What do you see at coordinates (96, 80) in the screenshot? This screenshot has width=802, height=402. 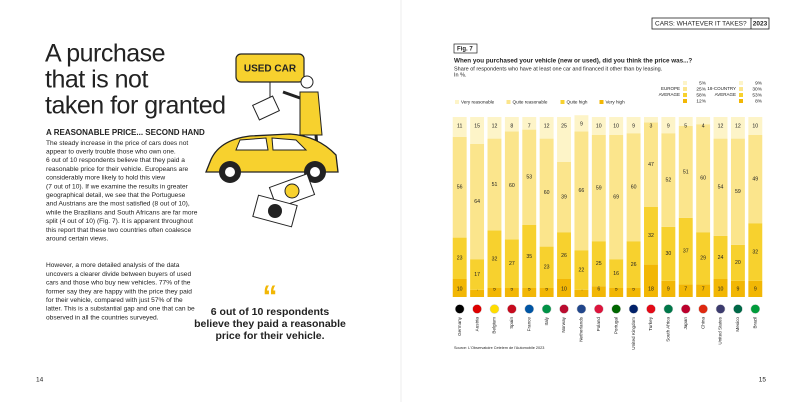 I see `title-line: that is not` at bounding box center [96, 80].